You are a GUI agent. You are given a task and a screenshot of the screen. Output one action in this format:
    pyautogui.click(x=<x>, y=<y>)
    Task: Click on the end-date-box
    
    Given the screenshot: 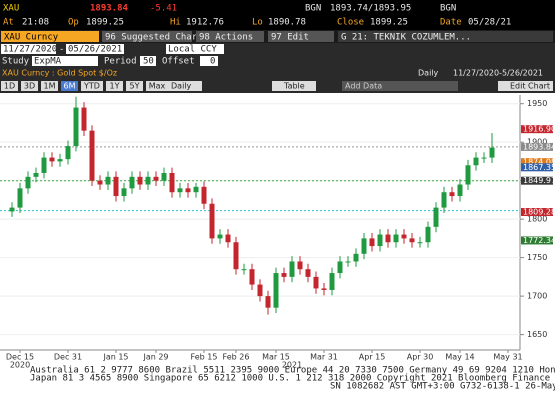 What is the action you would take?
    pyautogui.click(x=95, y=49)
    